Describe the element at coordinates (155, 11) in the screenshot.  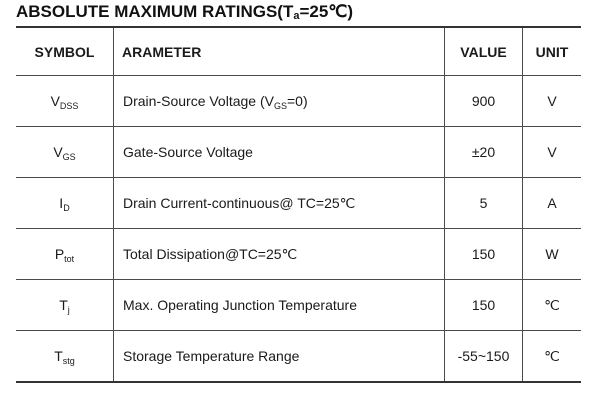
I see `heading-text: ABSOLUTE MAXIMUM RATINGS(T` at that location.